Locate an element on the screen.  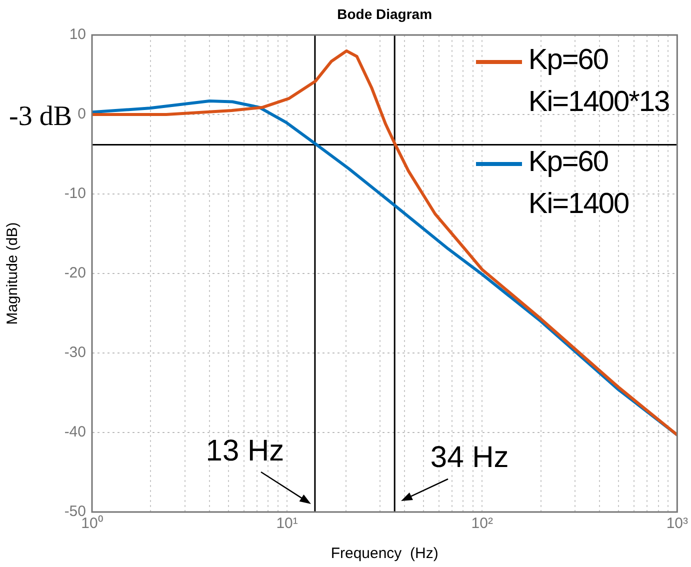
annotation: 13 Hz is located at coordinates (245, 451).